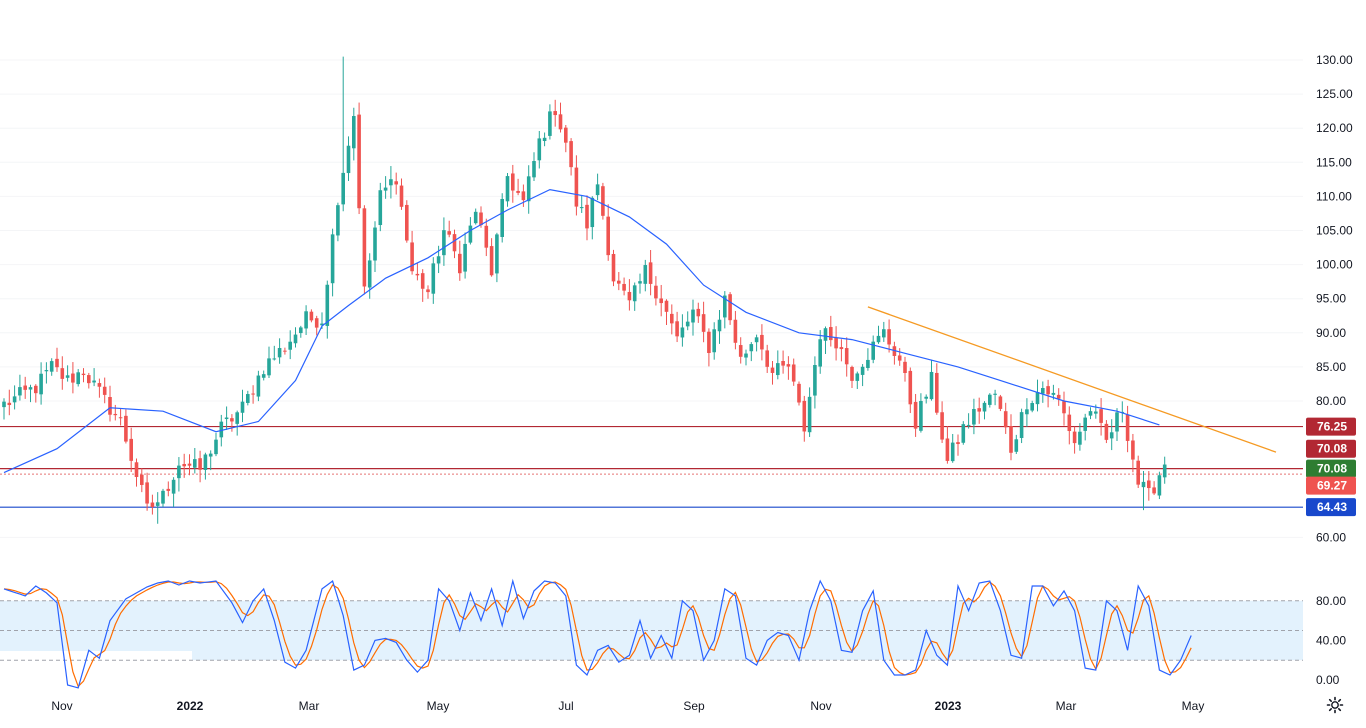  I want to click on price-badge-label: 76.25, so click(1332, 427).